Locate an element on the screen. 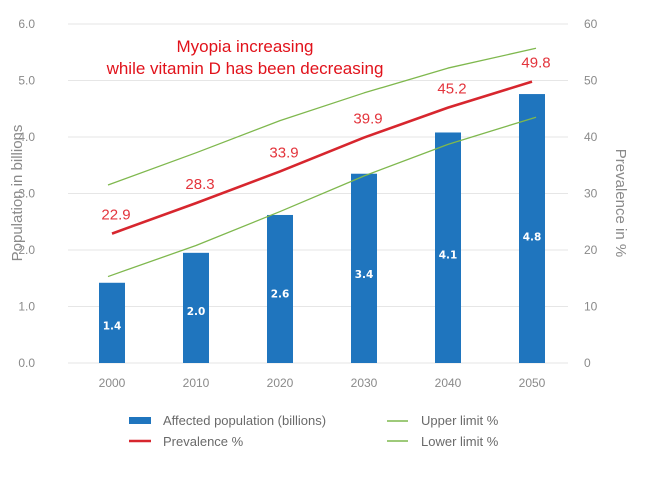 Image resolution: width=650 pixels, height=490 pixels. bar-value-label: 4.8 is located at coordinates (532, 238).